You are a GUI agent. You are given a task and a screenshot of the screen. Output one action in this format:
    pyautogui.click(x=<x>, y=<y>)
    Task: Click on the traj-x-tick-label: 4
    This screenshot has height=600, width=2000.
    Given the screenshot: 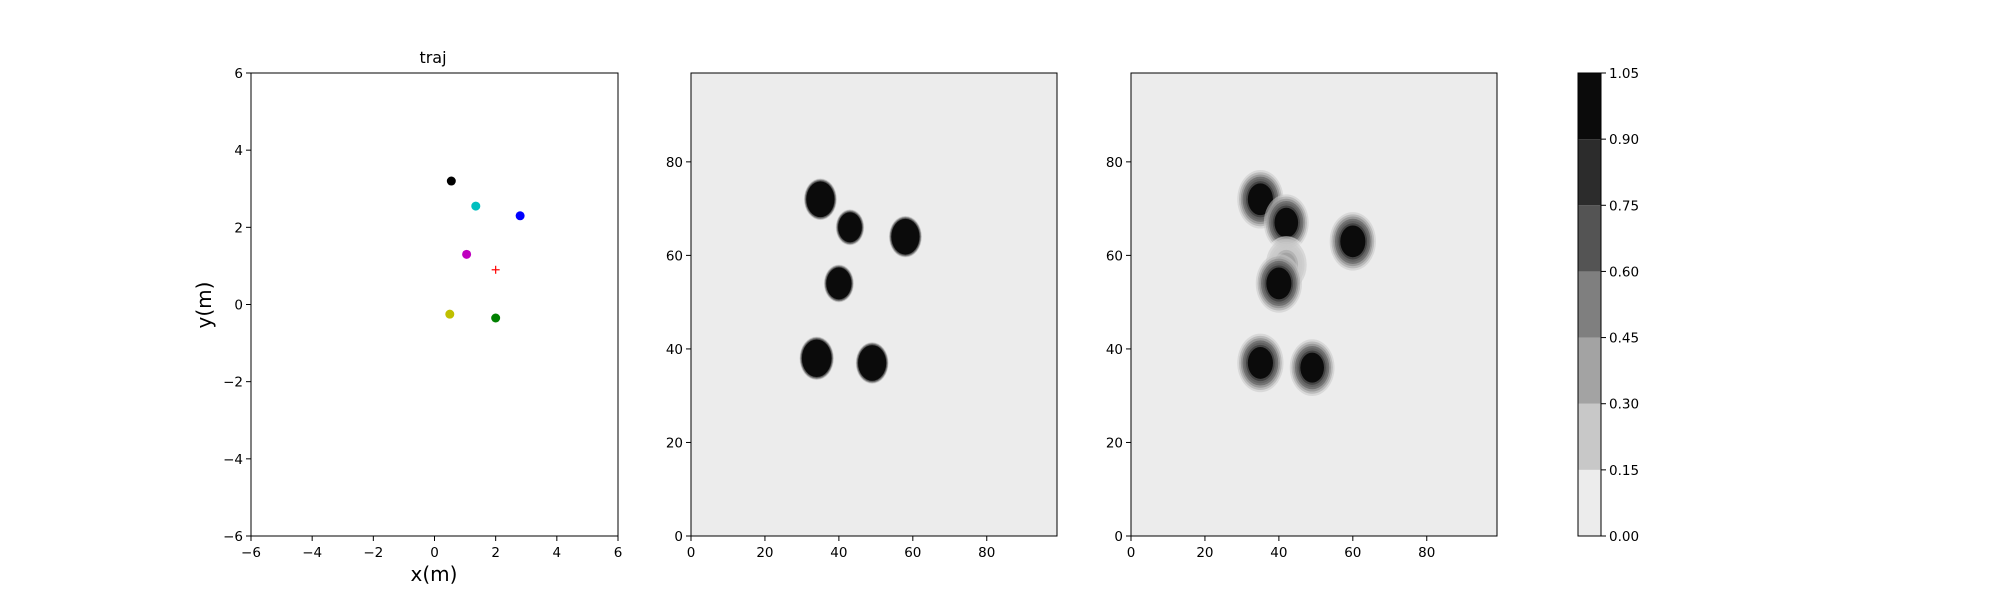 What is the action you would take?
    pyautogui.click(x=557, y=553)
    